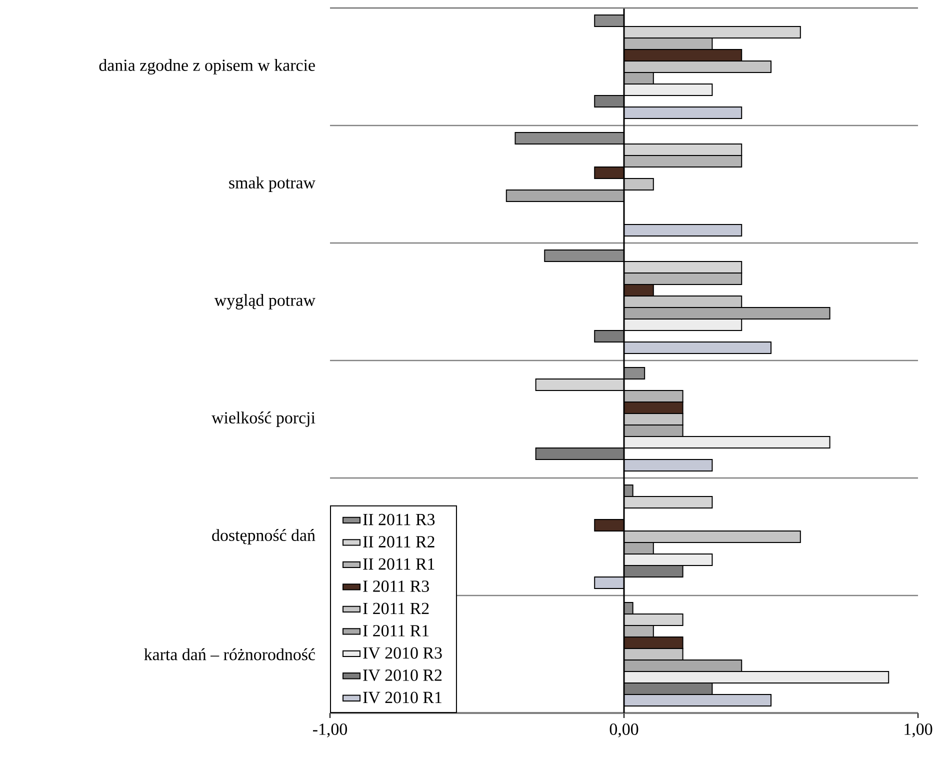 This screenshot has height=758, width=943. What do you see at coordinates (402, 653) in the screenshot?
I see `legend-label: IV 2010 R3` at bounding box center [402, 653].